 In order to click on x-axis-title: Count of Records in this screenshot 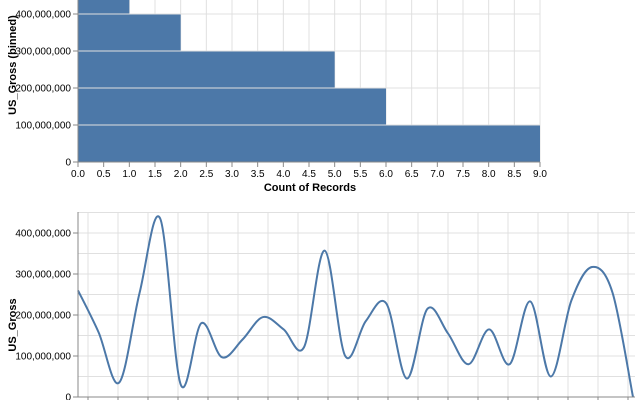, I will do `click(310, 188)`.